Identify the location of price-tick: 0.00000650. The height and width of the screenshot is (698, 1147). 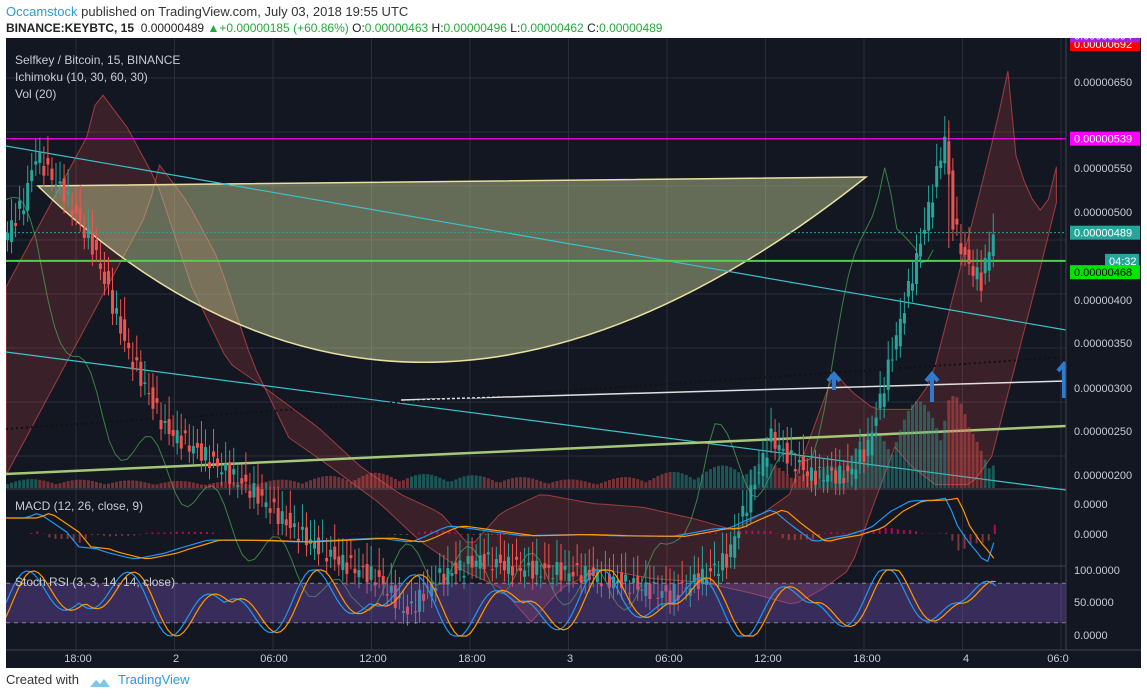
(1103, 83).